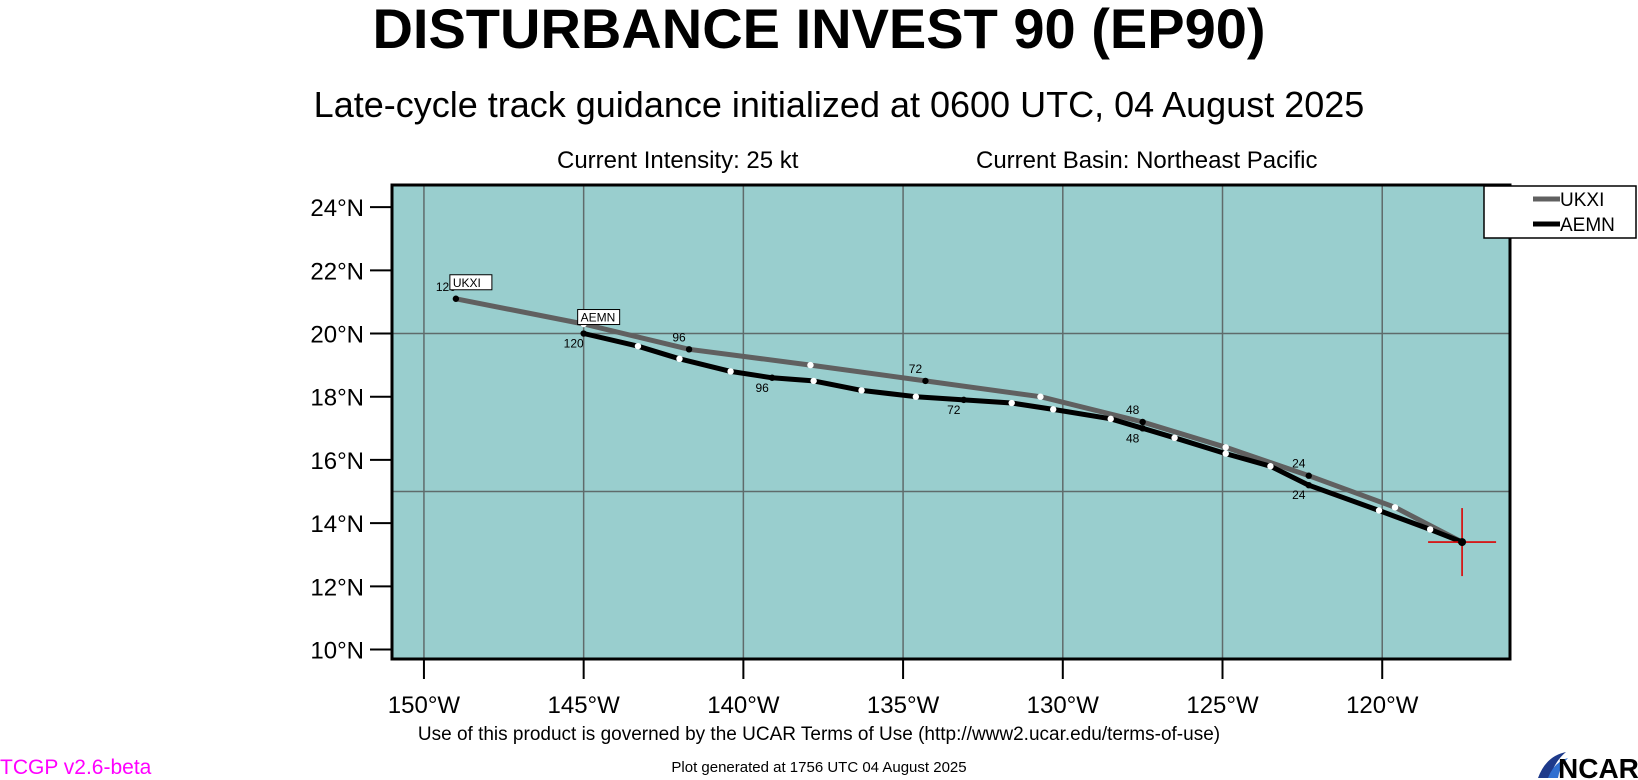 The height and width of the screenshot is (780, 1638). Describe the element at coordinates (337, 335) in the screenshot. I see `y-tick-label: 20°N` at that location.